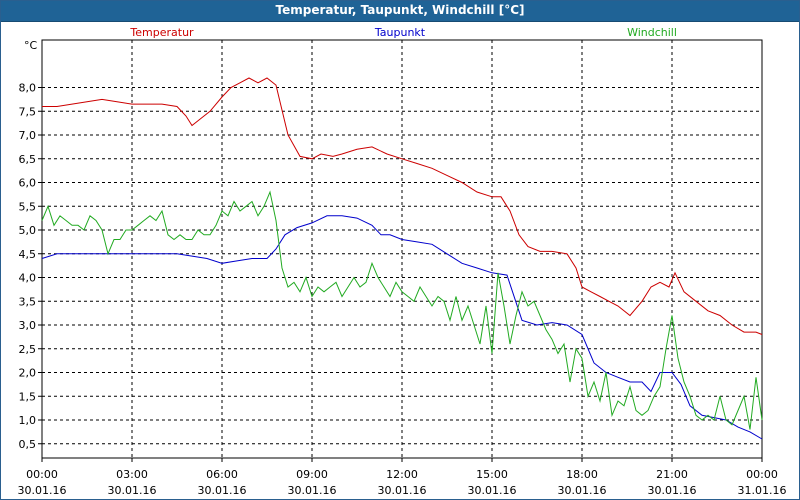 The height and width of the screenshot is (500, 800). I want to click on y-tick-label: 4,5, so click(28, 254).